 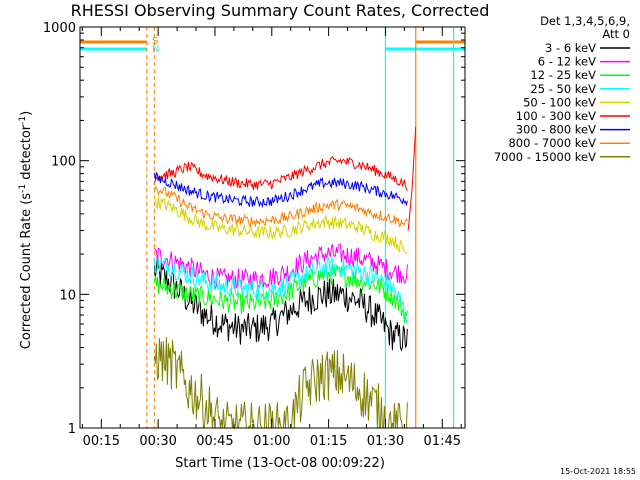 What do you see at coordinates (72, 429) in the screenshot?
I see `y-tick-label-0: 1` at bounding box center [72, 429].